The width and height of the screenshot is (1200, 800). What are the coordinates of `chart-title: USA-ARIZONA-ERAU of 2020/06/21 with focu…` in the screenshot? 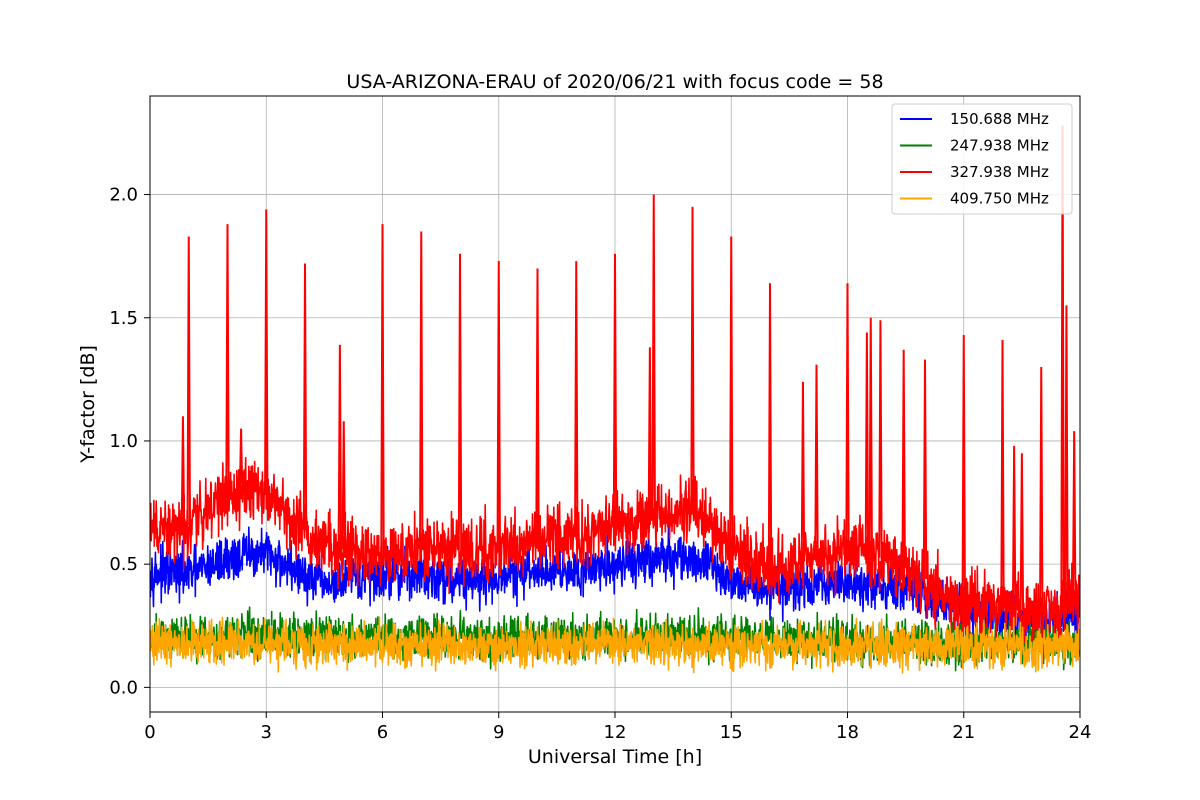 It's located at (614, 82).